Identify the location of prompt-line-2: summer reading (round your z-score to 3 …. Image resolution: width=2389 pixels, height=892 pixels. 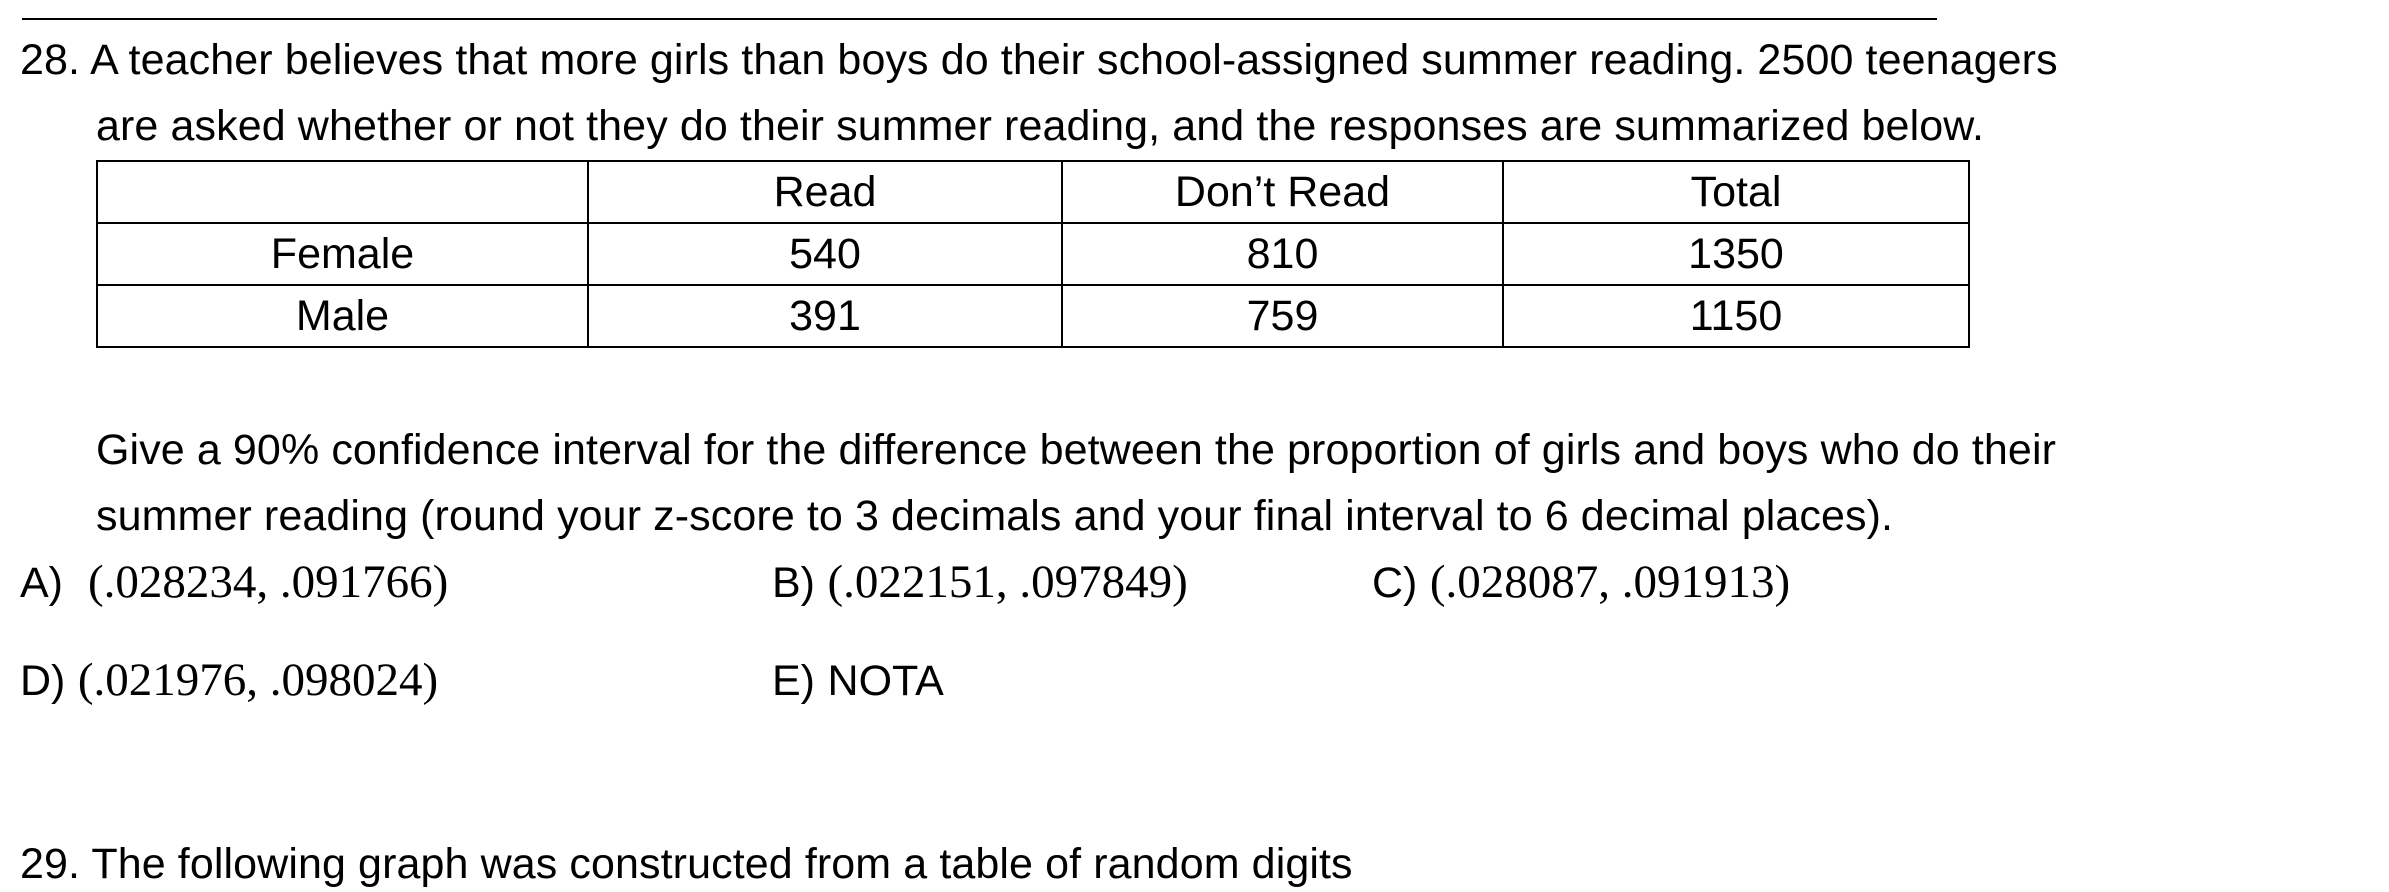
(995, 516).